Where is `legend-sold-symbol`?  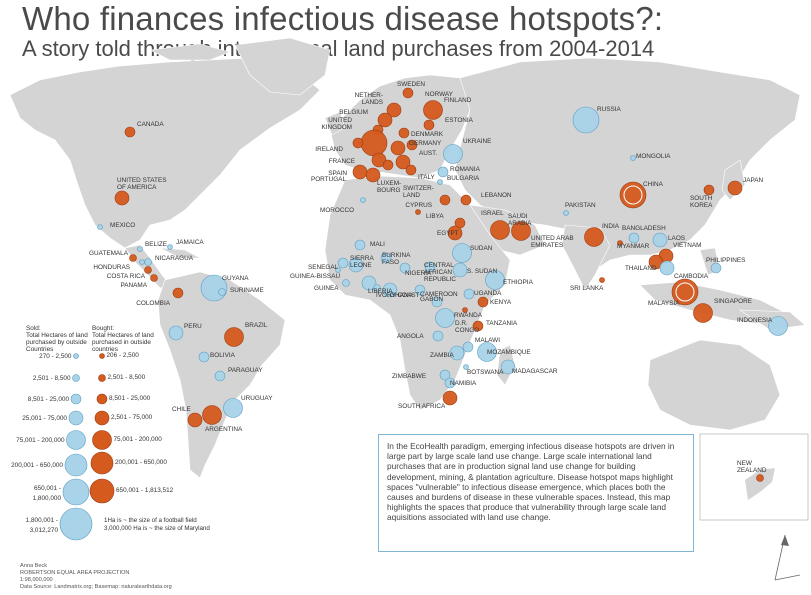 legend-sold-symbol is located at coordinates (76, 465).